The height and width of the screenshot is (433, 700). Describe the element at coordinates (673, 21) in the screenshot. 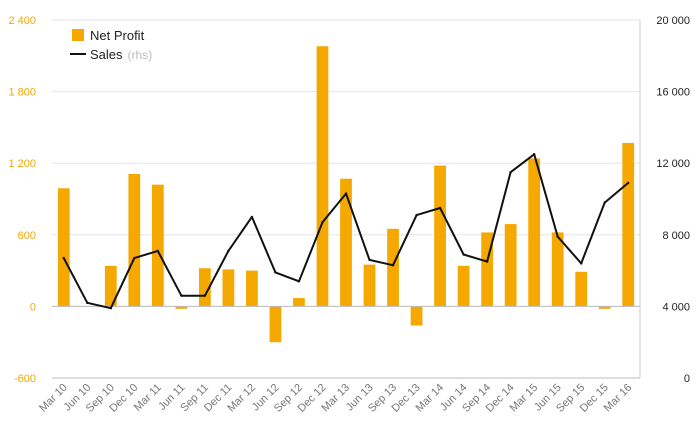

I see `right-tick-label: 20 000` at that location.